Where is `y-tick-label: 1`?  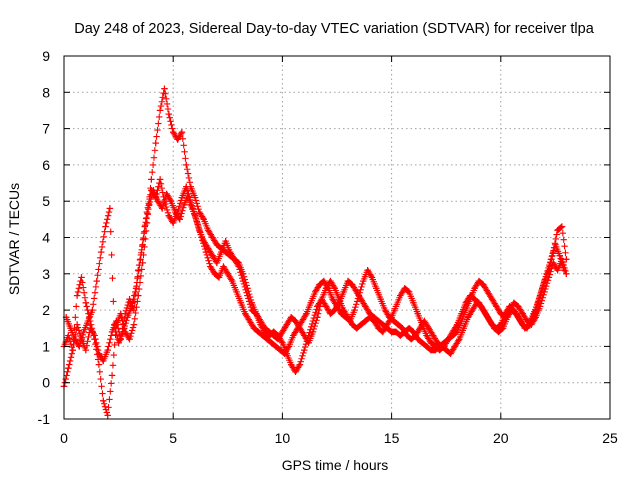
y-tick-label: 1 is located at coordinates (46, 346).